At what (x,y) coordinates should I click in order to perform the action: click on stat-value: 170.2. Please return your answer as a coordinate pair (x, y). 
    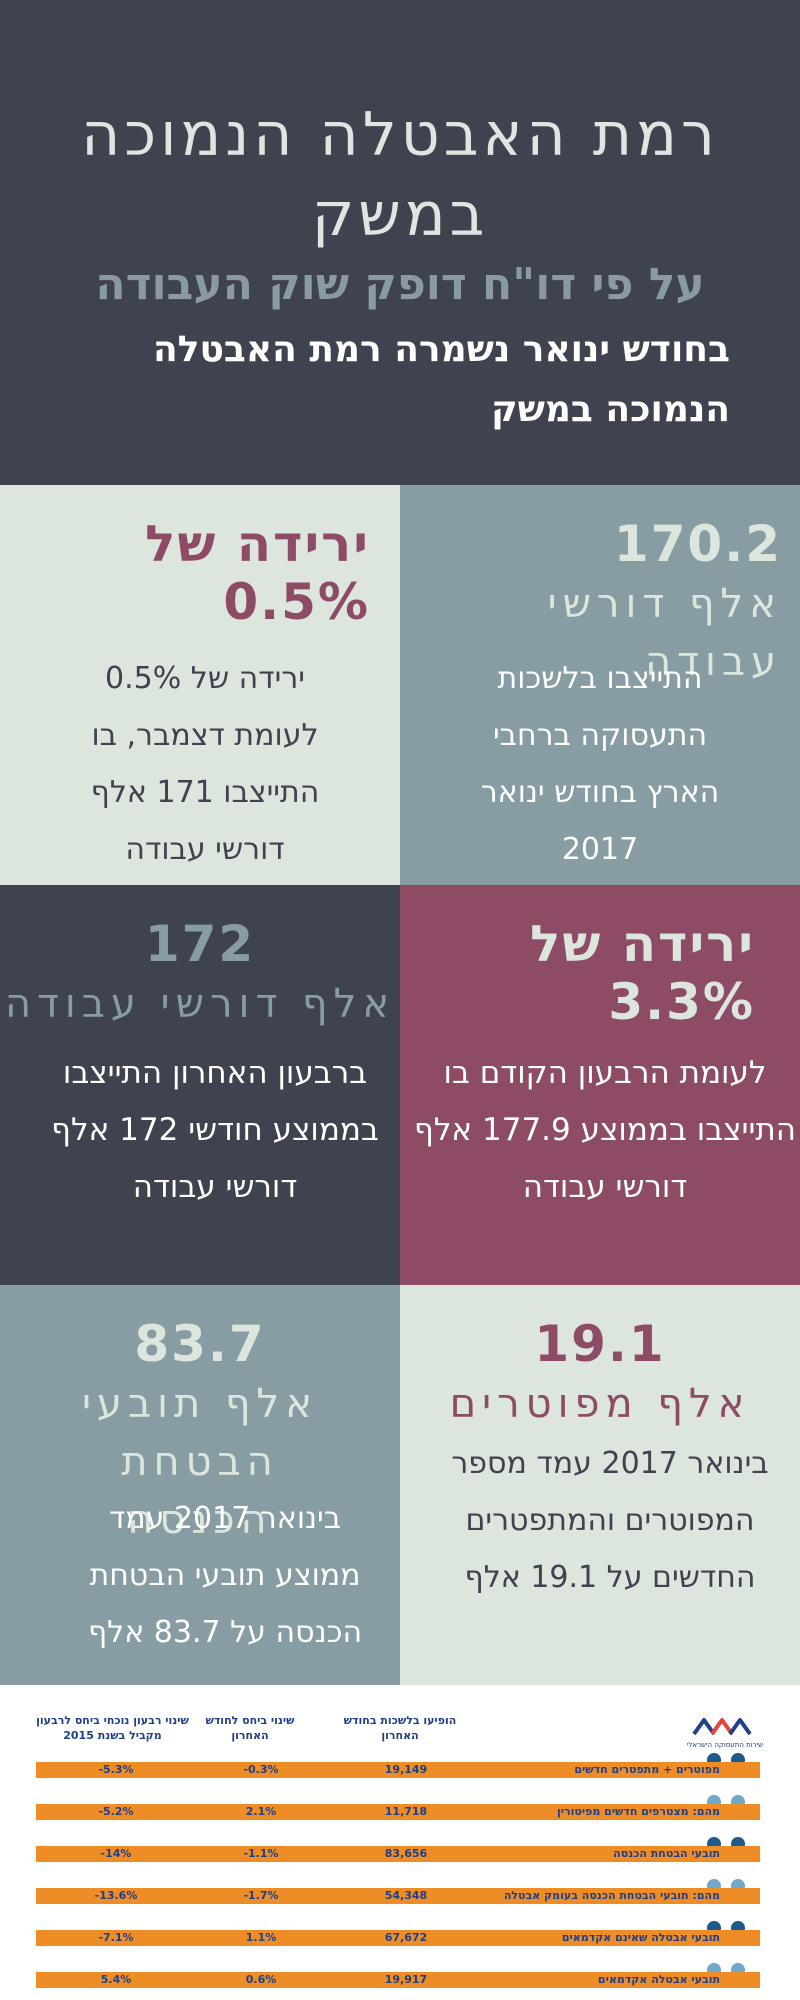
    Looking at the image, I should click on (697, 544).